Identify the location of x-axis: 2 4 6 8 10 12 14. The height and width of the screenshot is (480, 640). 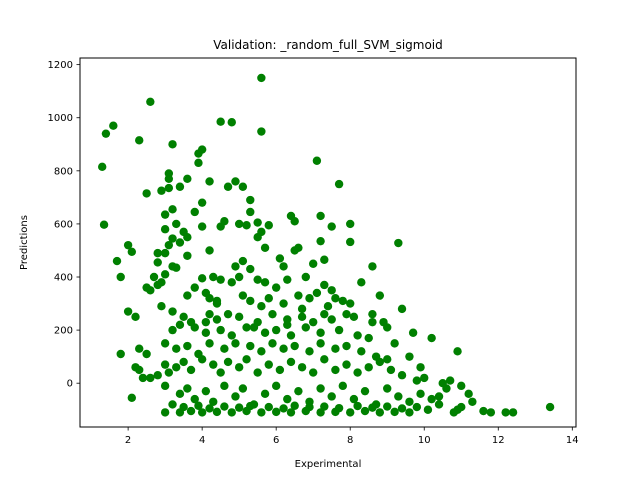
(352, 436).